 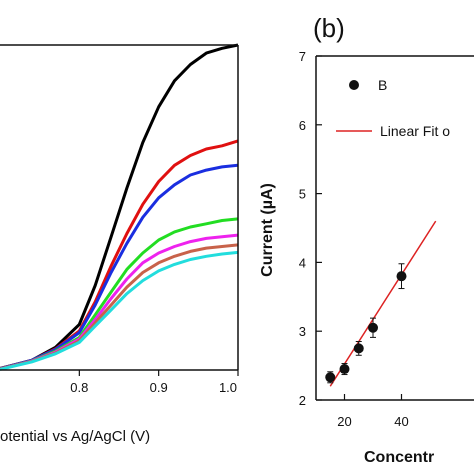 I want to click on legend-marker-b, so click(x=354, y=85).